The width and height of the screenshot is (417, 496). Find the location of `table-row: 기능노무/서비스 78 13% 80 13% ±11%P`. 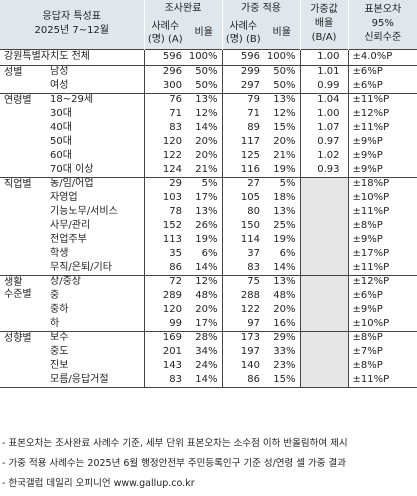

table-row: 기능노무/서비스 78 13% 80 13% ±11%P is located at coordinates (208, 212).